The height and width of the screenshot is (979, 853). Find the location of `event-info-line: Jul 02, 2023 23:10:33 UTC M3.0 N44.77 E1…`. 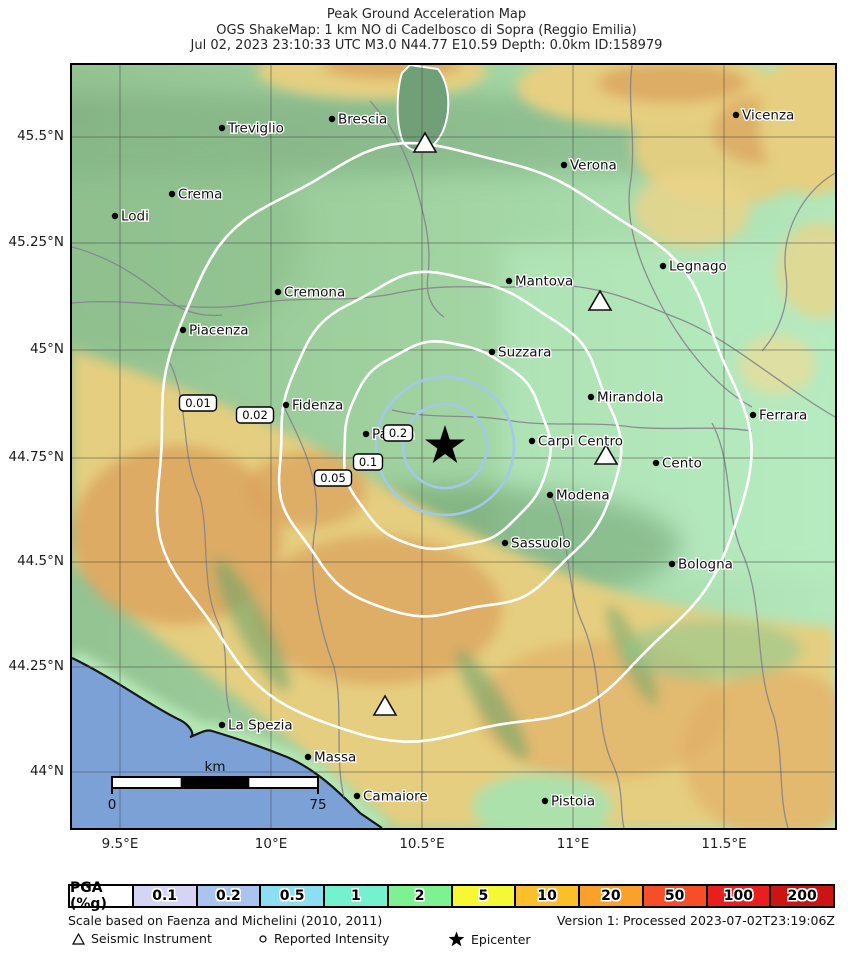

event-info-line: Jul 02, 2023 23:10:33 UTC M3.0 N44.77 E1… is located at coordinates (426, 45).